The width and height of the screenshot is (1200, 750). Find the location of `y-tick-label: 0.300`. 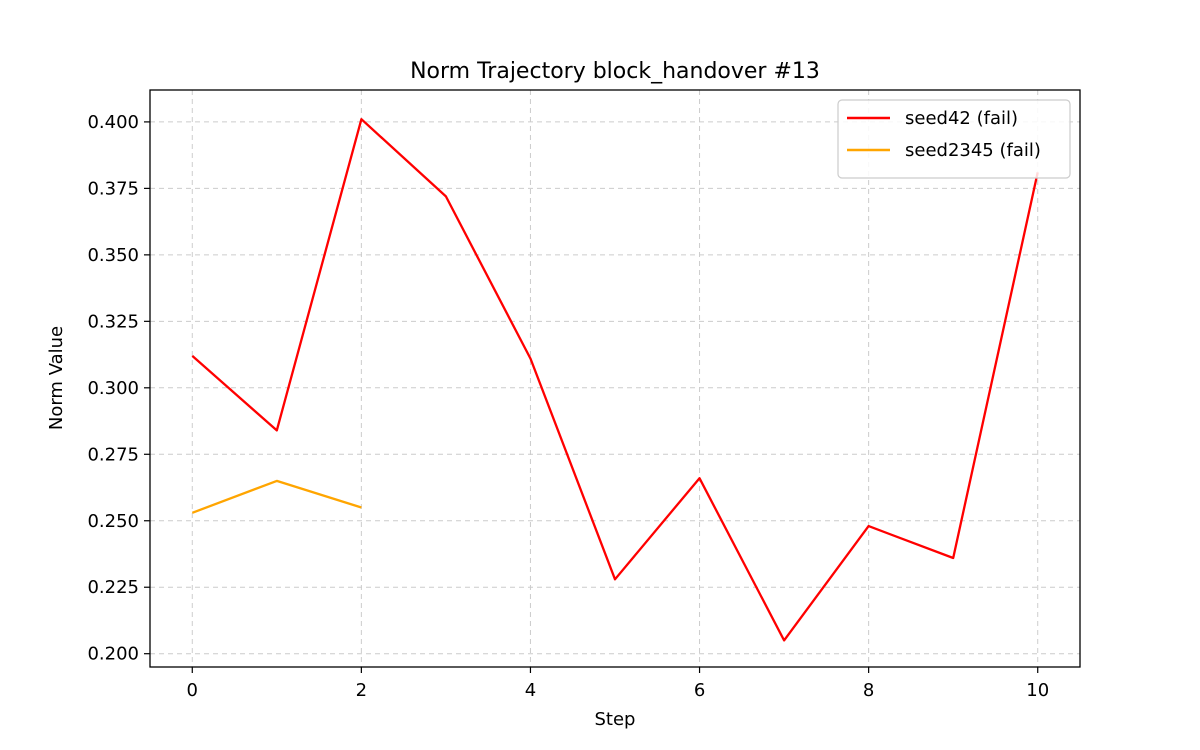

y-tick-label: 0.300 is located at coordinates (113, 388).